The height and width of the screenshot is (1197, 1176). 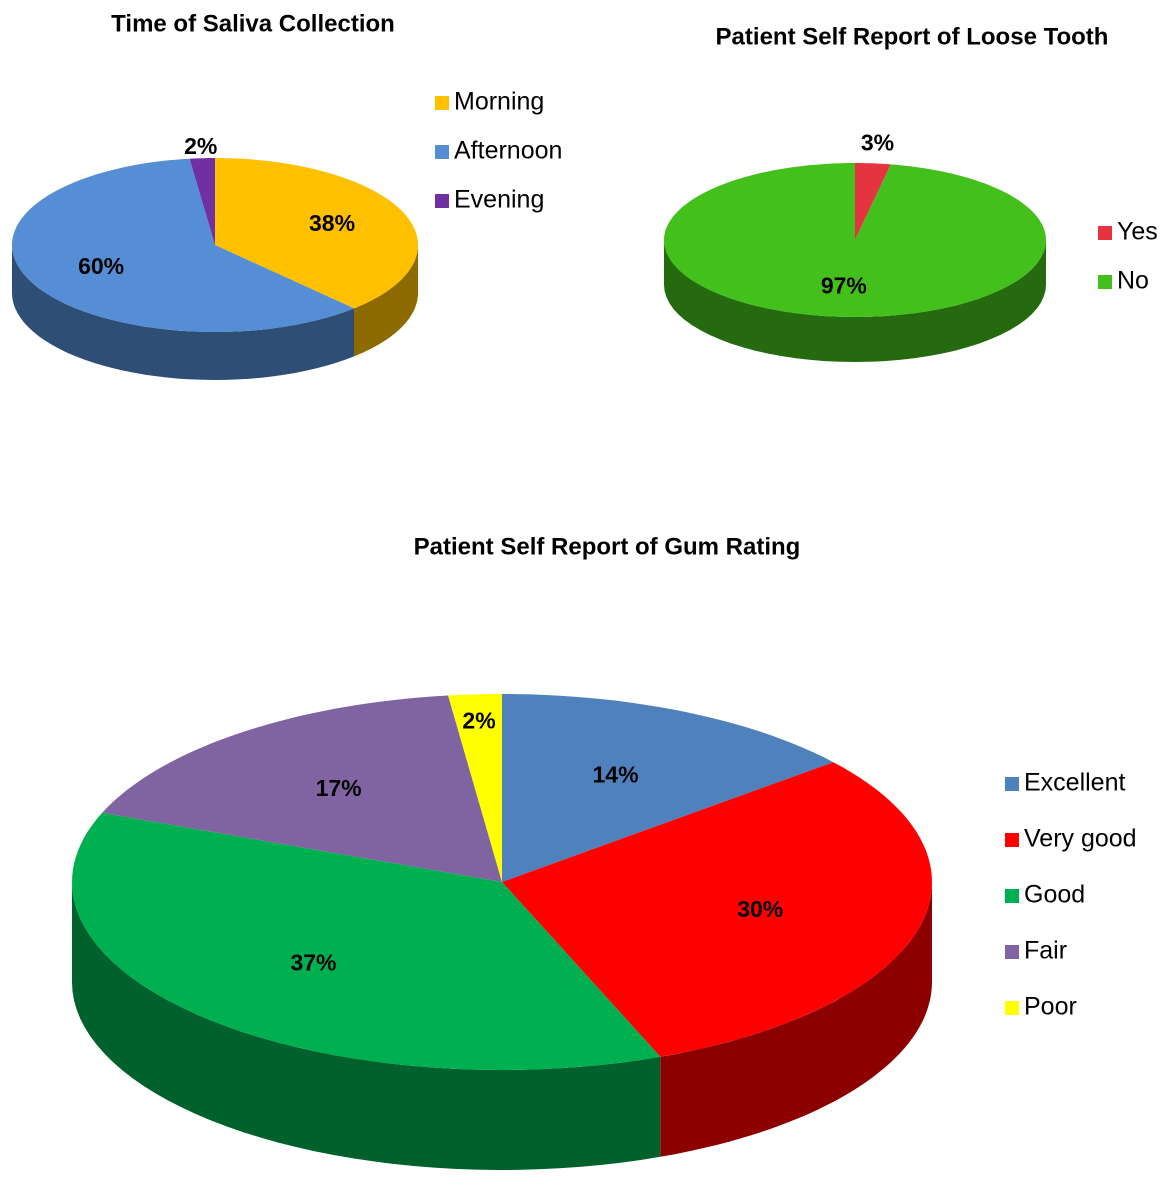 What do you see at coordinates (339, 788) in the screenshot?
I see `data-label: 17%` at bounding box center [339, 788].